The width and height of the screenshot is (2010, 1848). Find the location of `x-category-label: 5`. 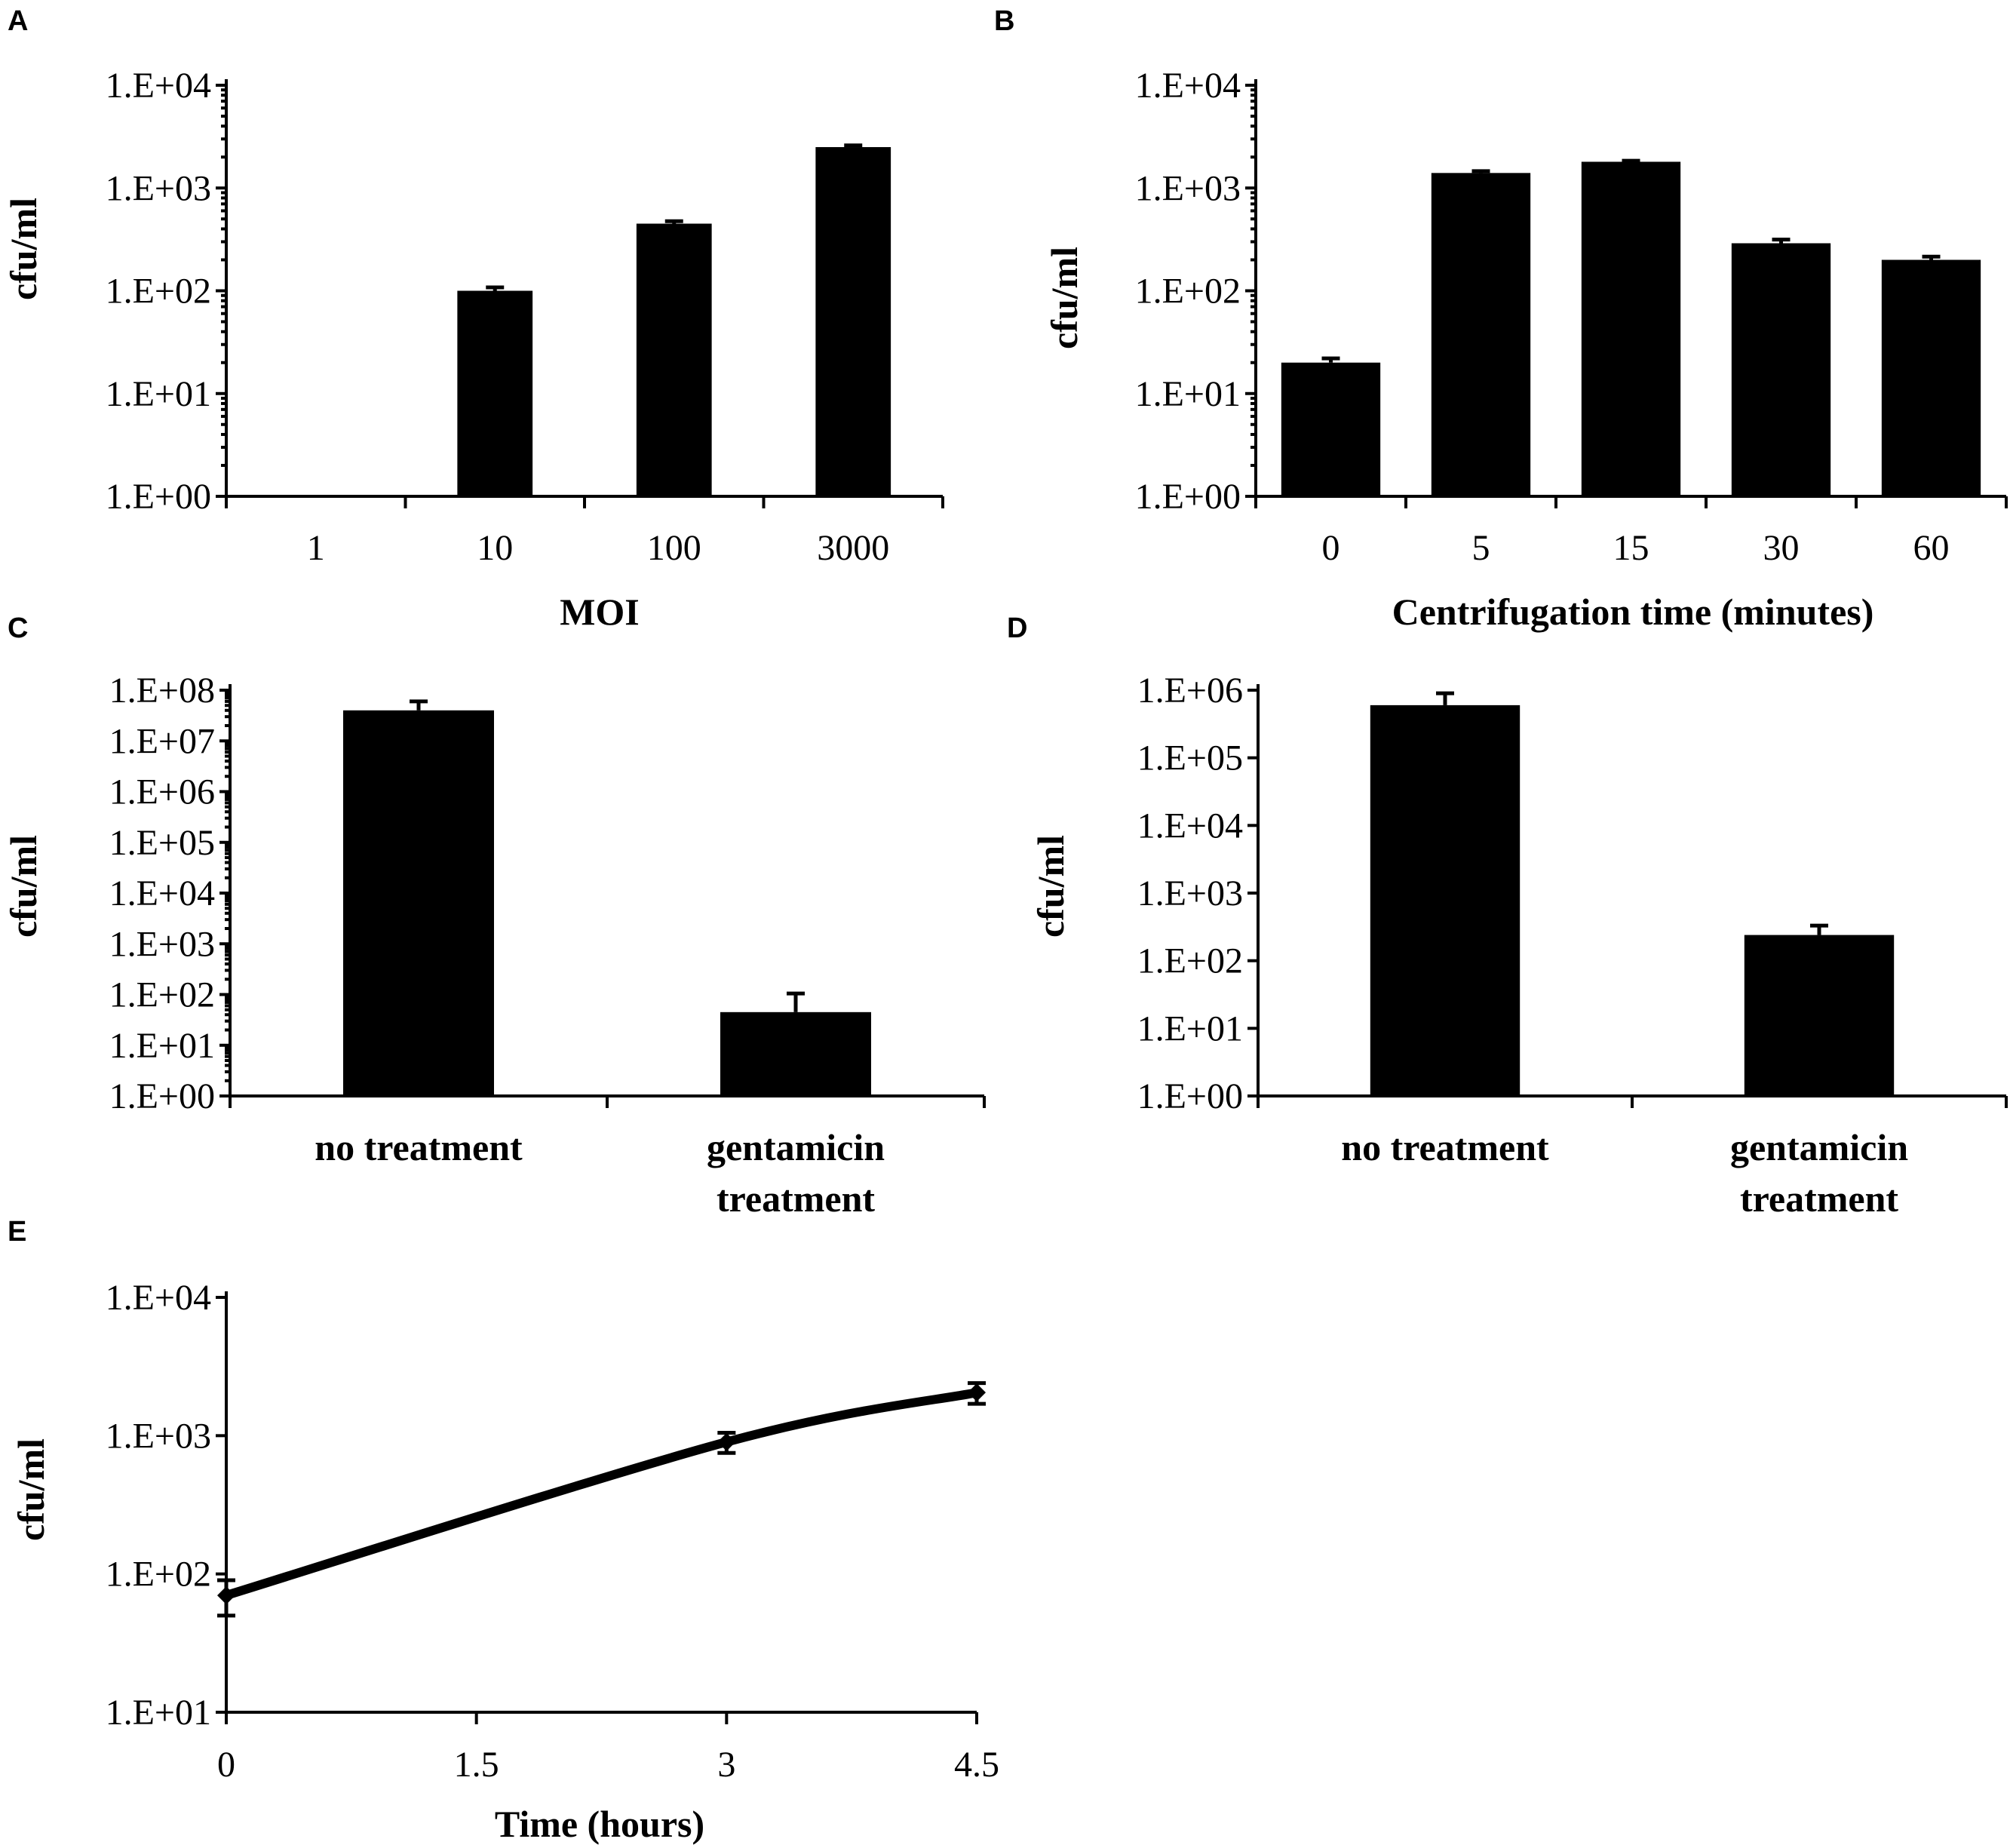

x-category-label: 5 is located at coordinates (1481, 548).